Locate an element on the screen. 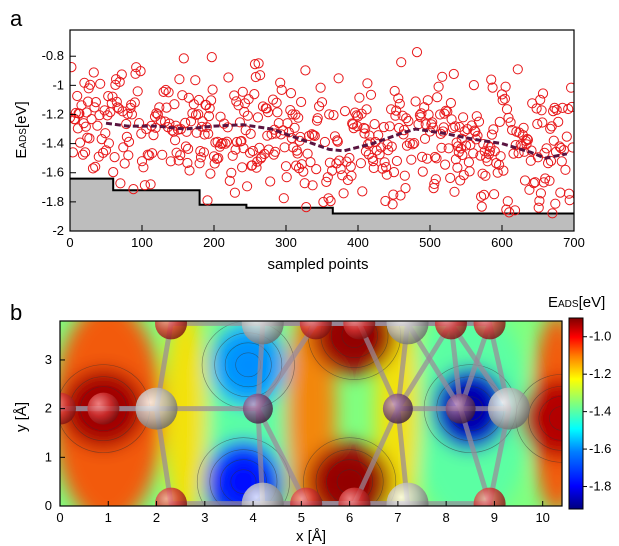  running-minimum-envelope is located at coordinates (322, 204).